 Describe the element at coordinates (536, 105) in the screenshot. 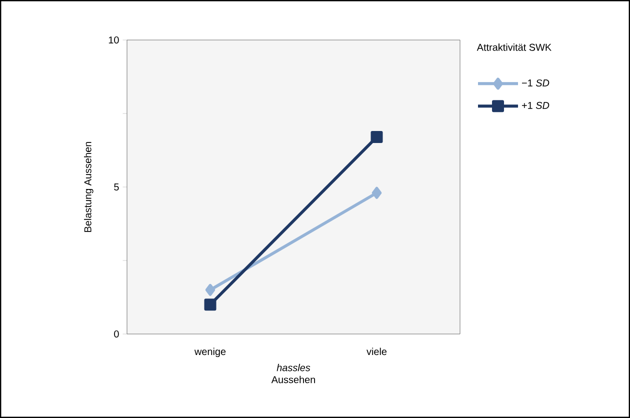

I see `legend-label: +1 SD` at that location.